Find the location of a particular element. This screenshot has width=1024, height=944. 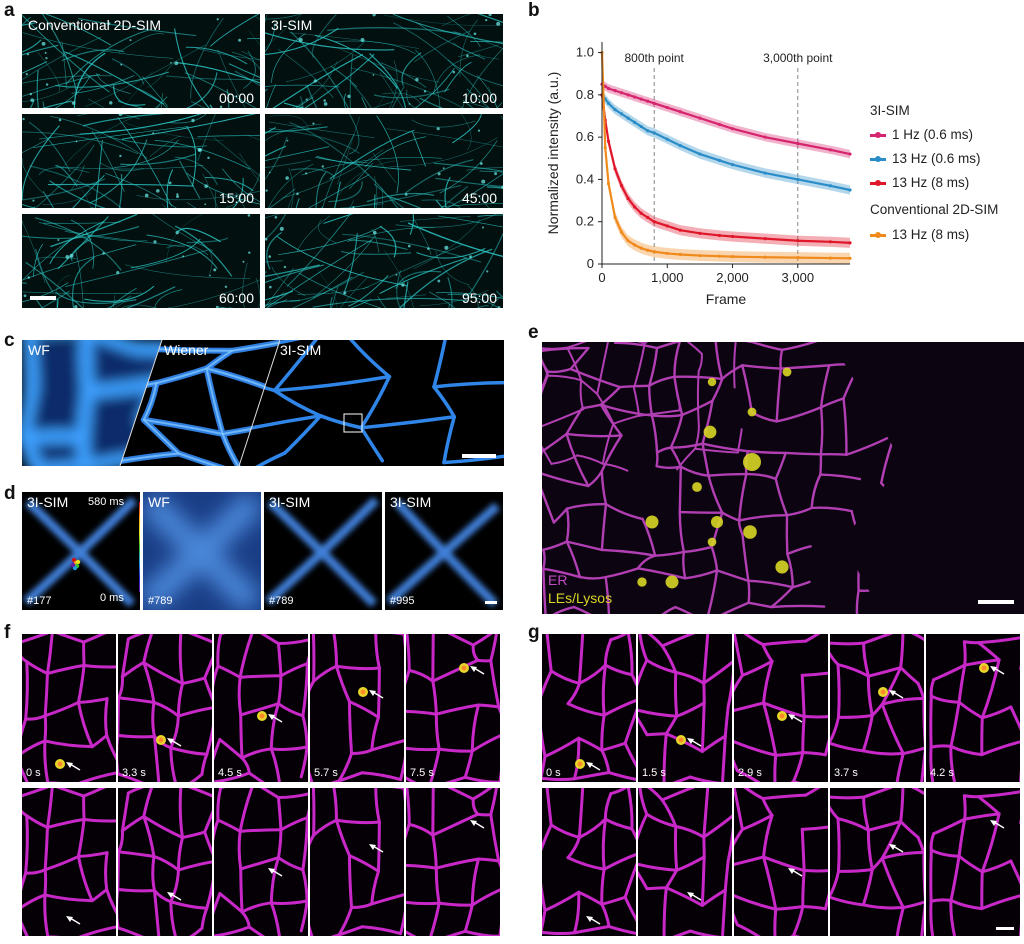

panel-c-label-wf: WF is located at coordinates (39, 350).